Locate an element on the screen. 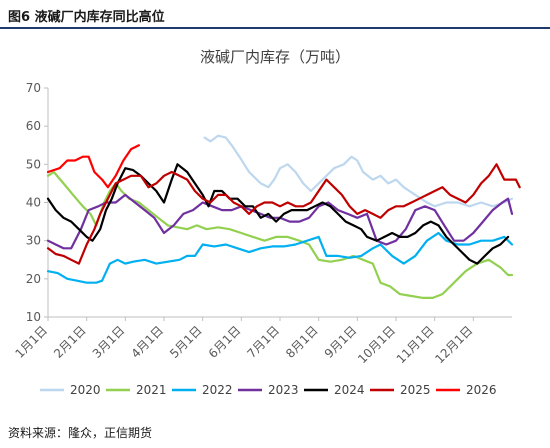 This screenshot has height=448, width=550. x-tick-label: 2月1日 is located at coordinates (70, 342).